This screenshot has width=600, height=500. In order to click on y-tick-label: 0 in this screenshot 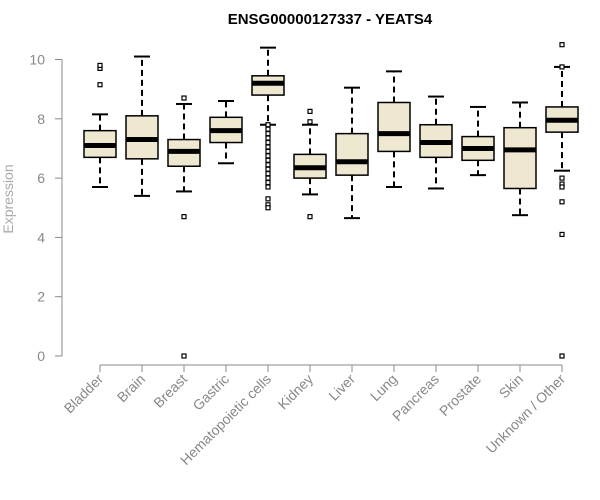, I will do `click(41, 356)`.